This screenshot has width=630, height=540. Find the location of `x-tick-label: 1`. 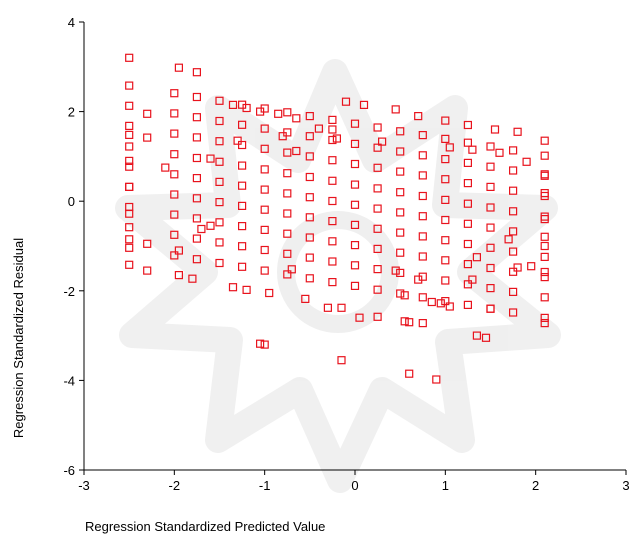

x-tick-label: 1 is located at coordinates (445, 485).